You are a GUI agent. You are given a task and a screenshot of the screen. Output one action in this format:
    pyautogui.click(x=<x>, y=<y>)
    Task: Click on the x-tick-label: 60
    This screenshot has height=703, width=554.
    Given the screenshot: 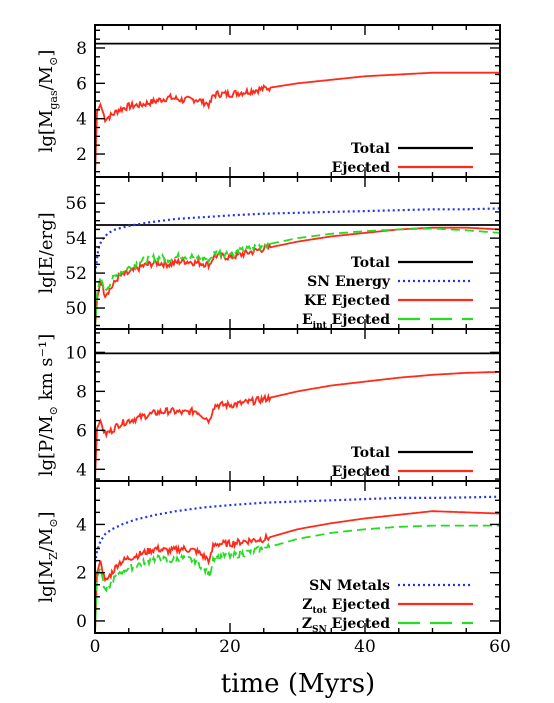 What is the action you would take?
    pyautogui.click(x=500, y=647)
    